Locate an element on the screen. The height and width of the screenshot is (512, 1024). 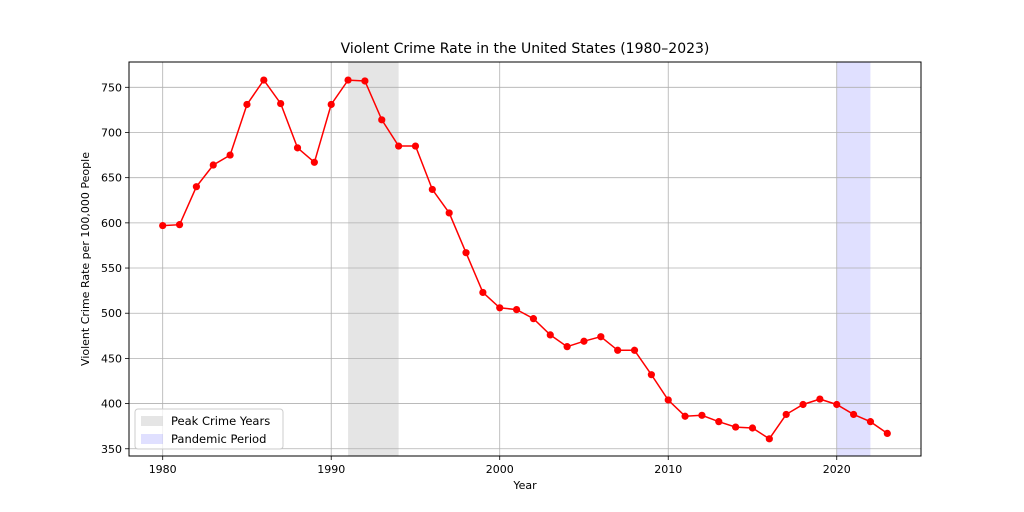
y-tick-label: 400 is located at coordinates (111, 404).